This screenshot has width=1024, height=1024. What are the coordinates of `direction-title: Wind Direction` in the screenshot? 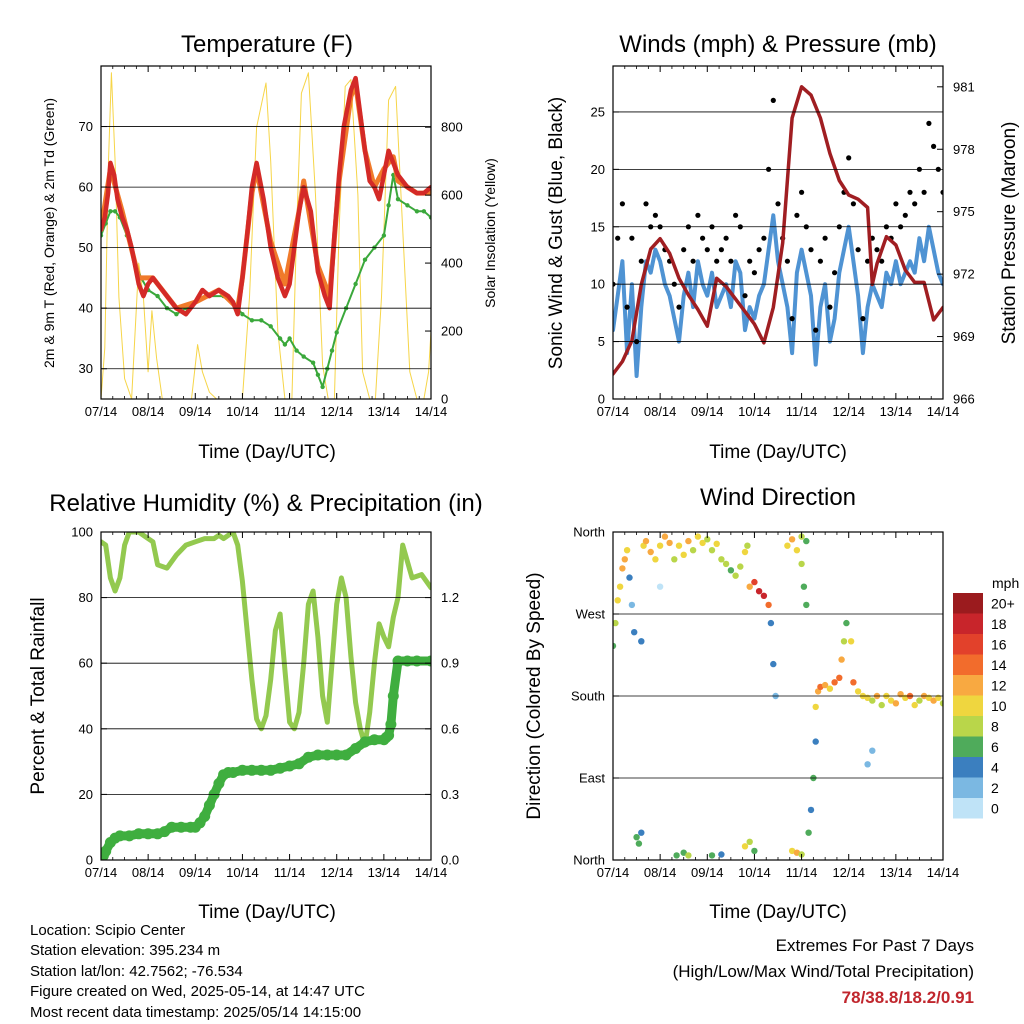 It's located at (778, 497).